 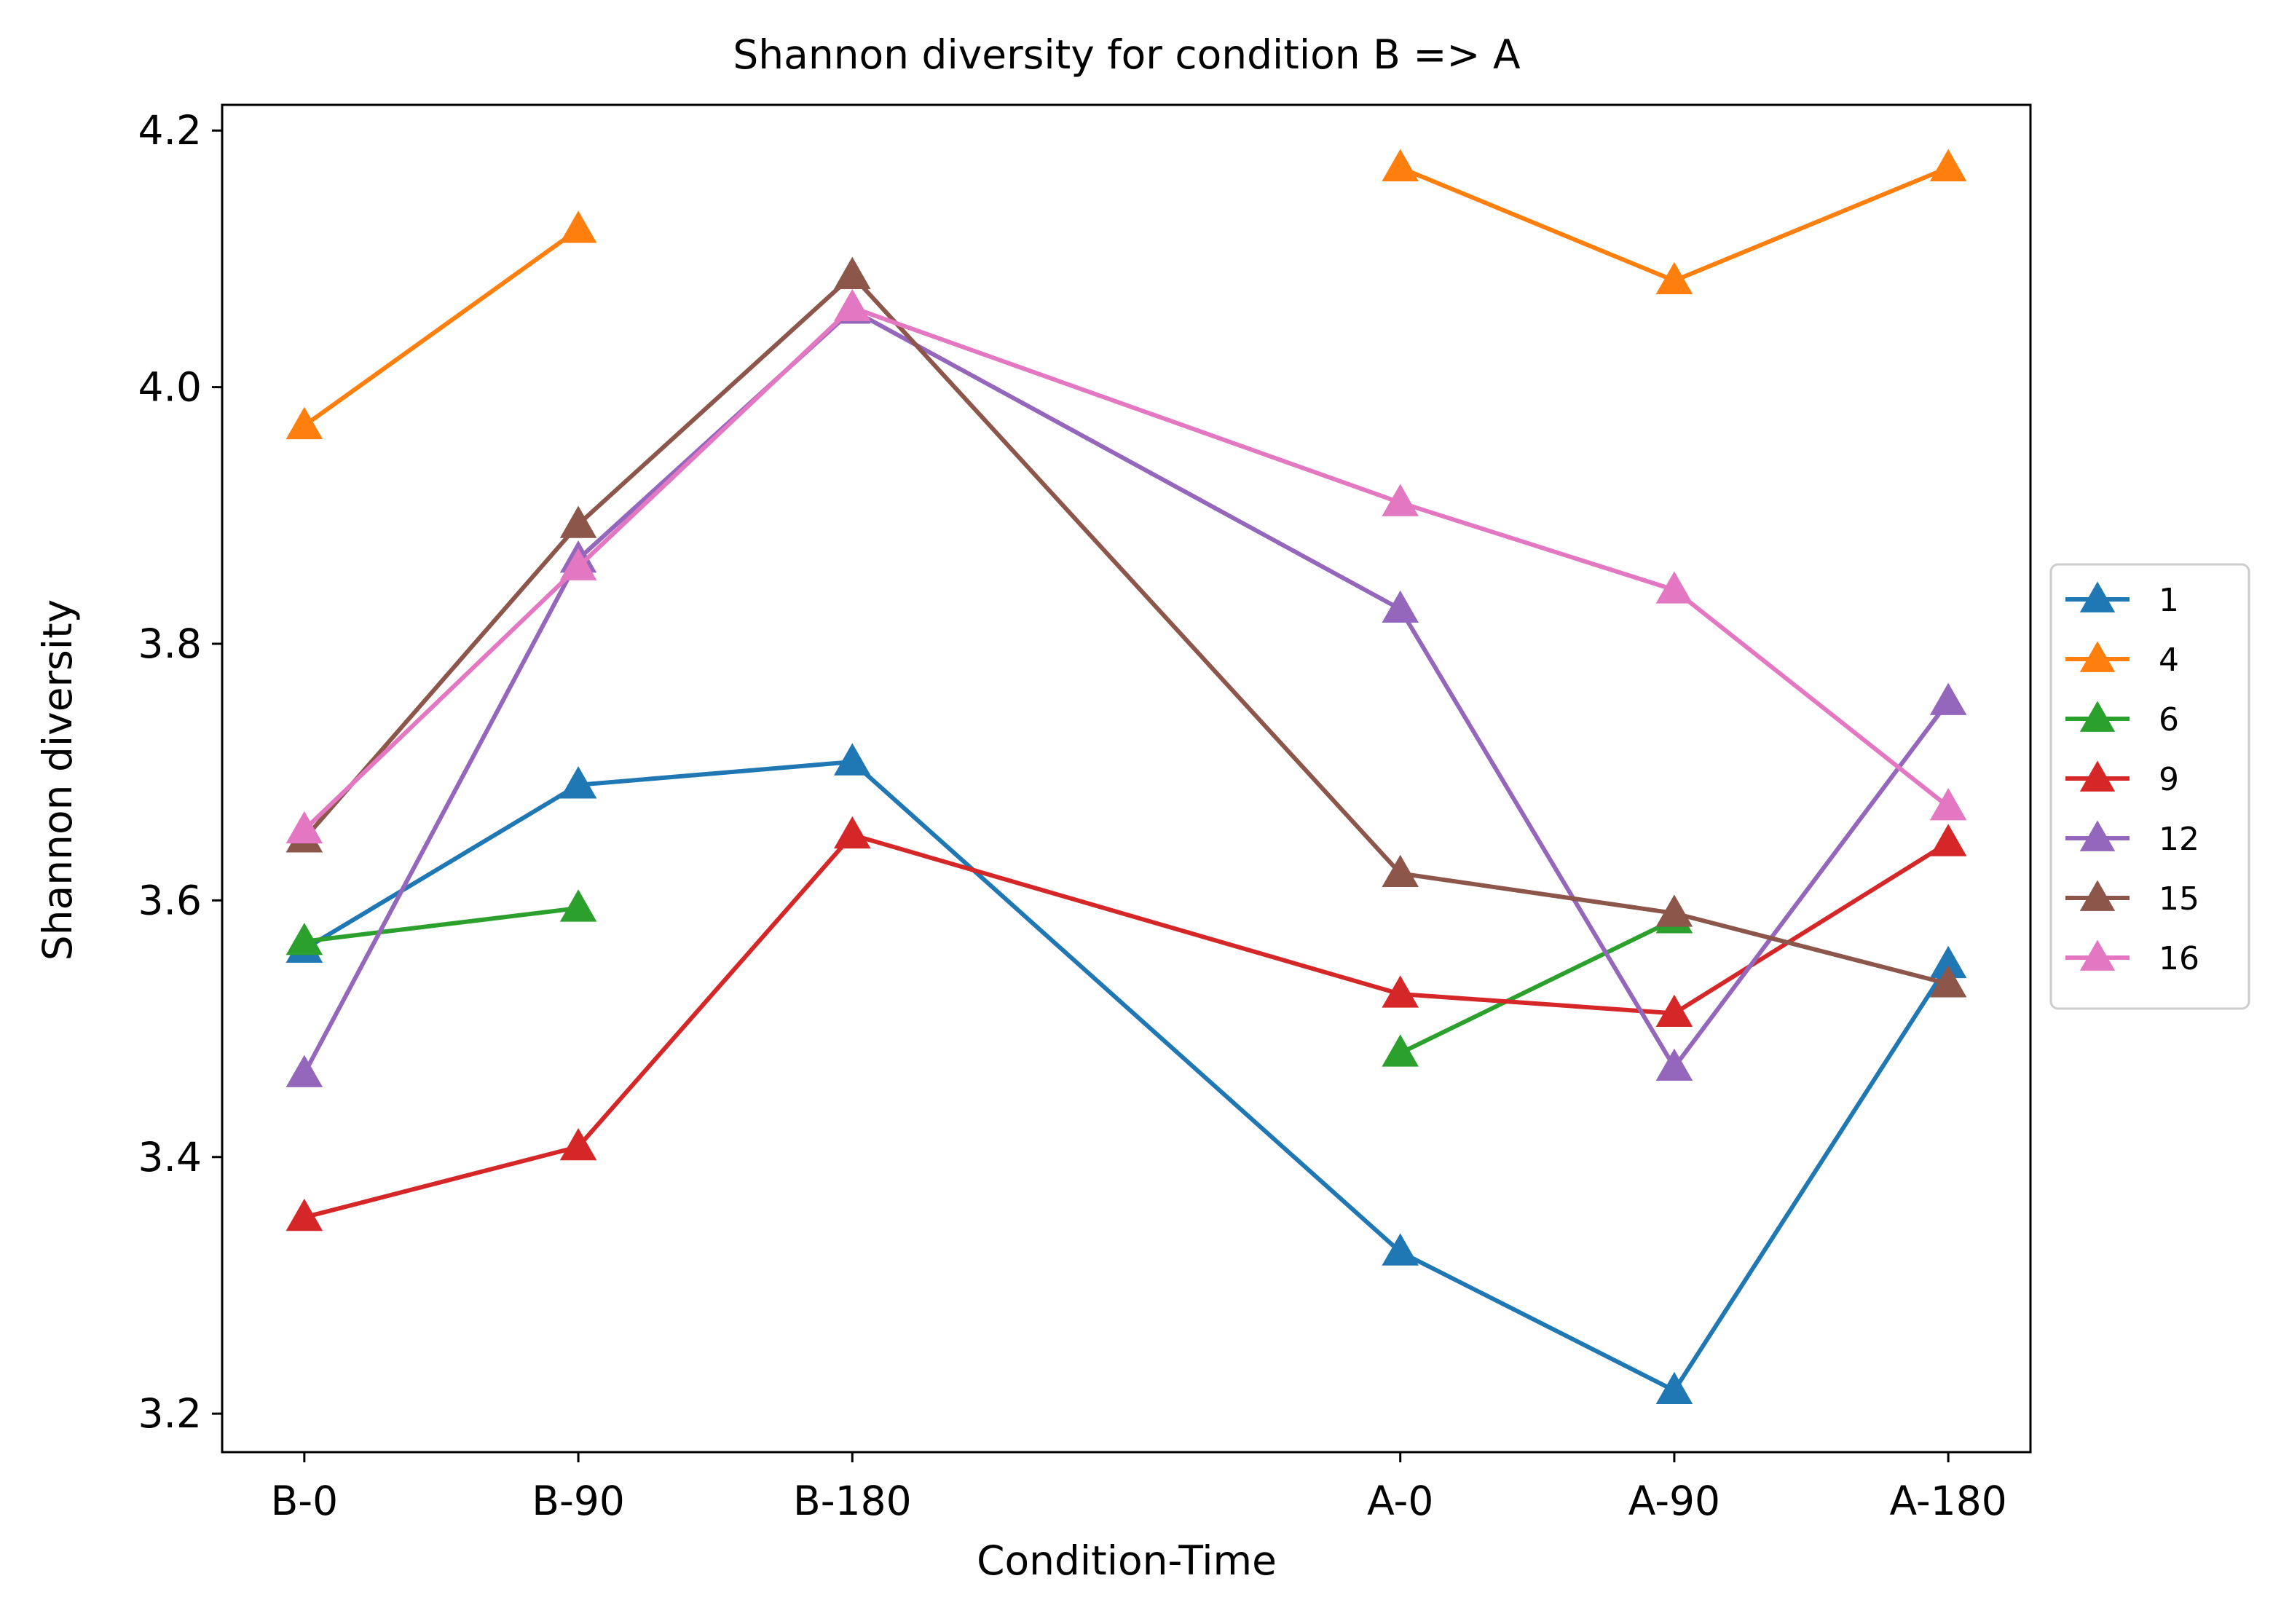 What do you see at coordinates (2169, 779) in the screenshot?
I see `legend-label: 9` at bounding box center [2169, 779].